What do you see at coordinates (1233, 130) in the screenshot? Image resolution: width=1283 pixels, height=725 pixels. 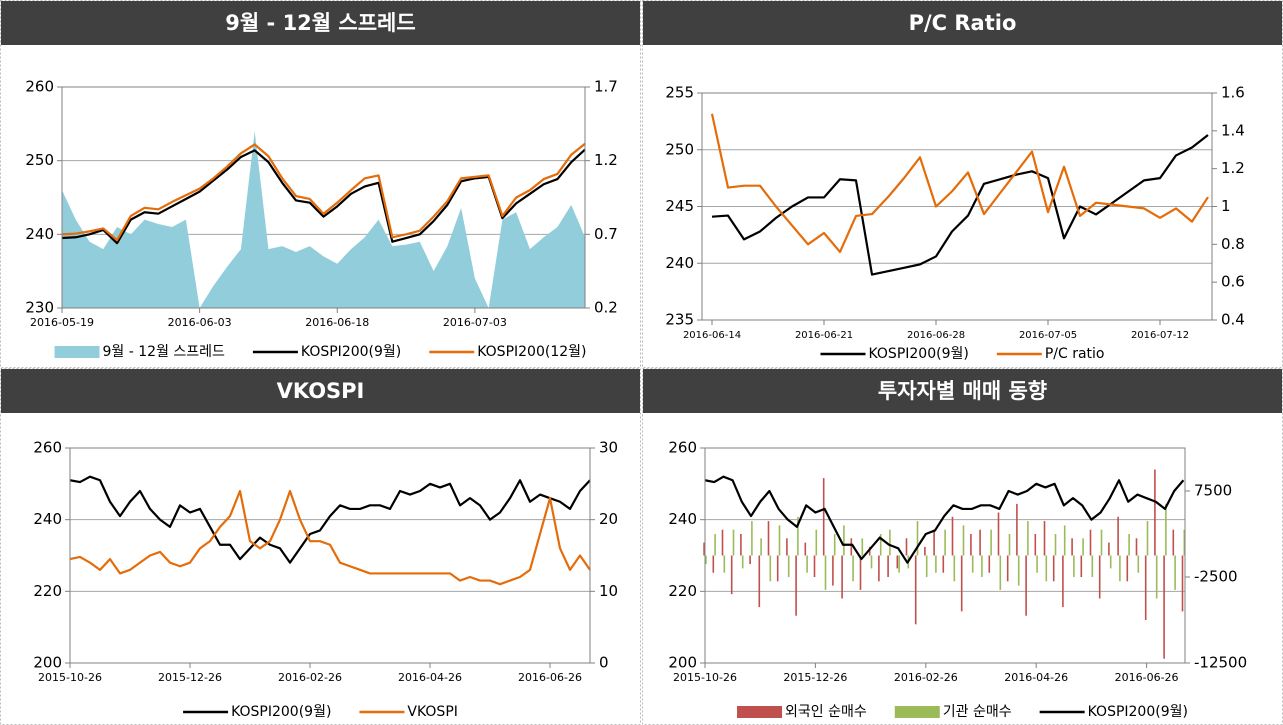 I see `y2-tick-label: 1.4` at bounding box center [1233, 130].